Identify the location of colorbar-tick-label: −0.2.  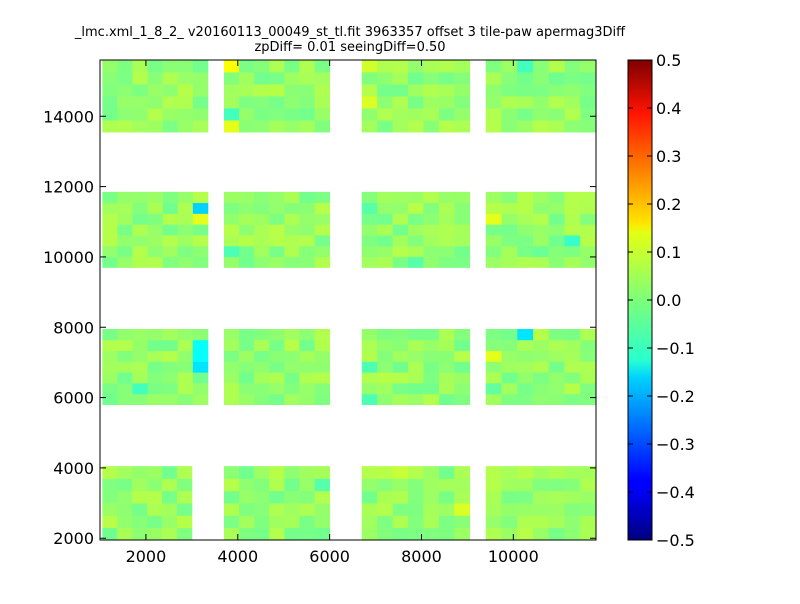
(675, 396).